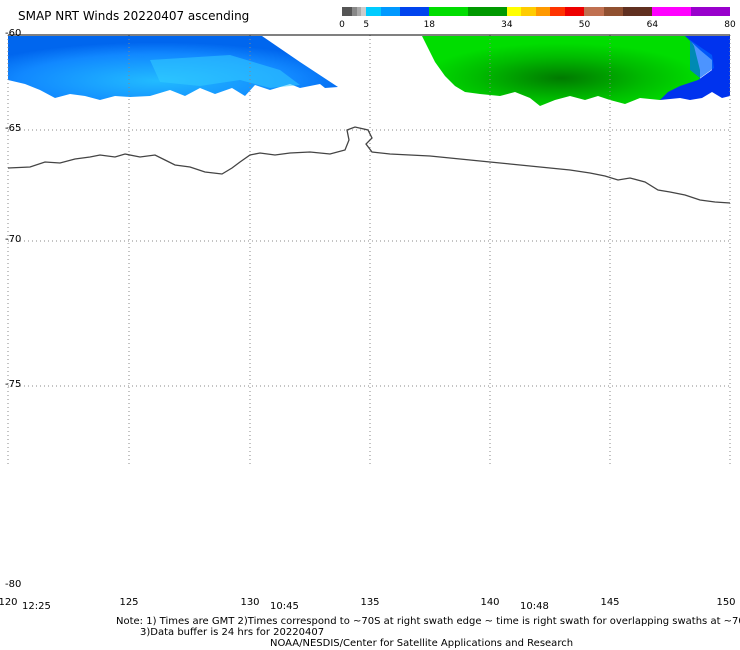 The width and height of the screenshot is (740, 650). I want to click on latitude-label: -70, so click(13, 239).